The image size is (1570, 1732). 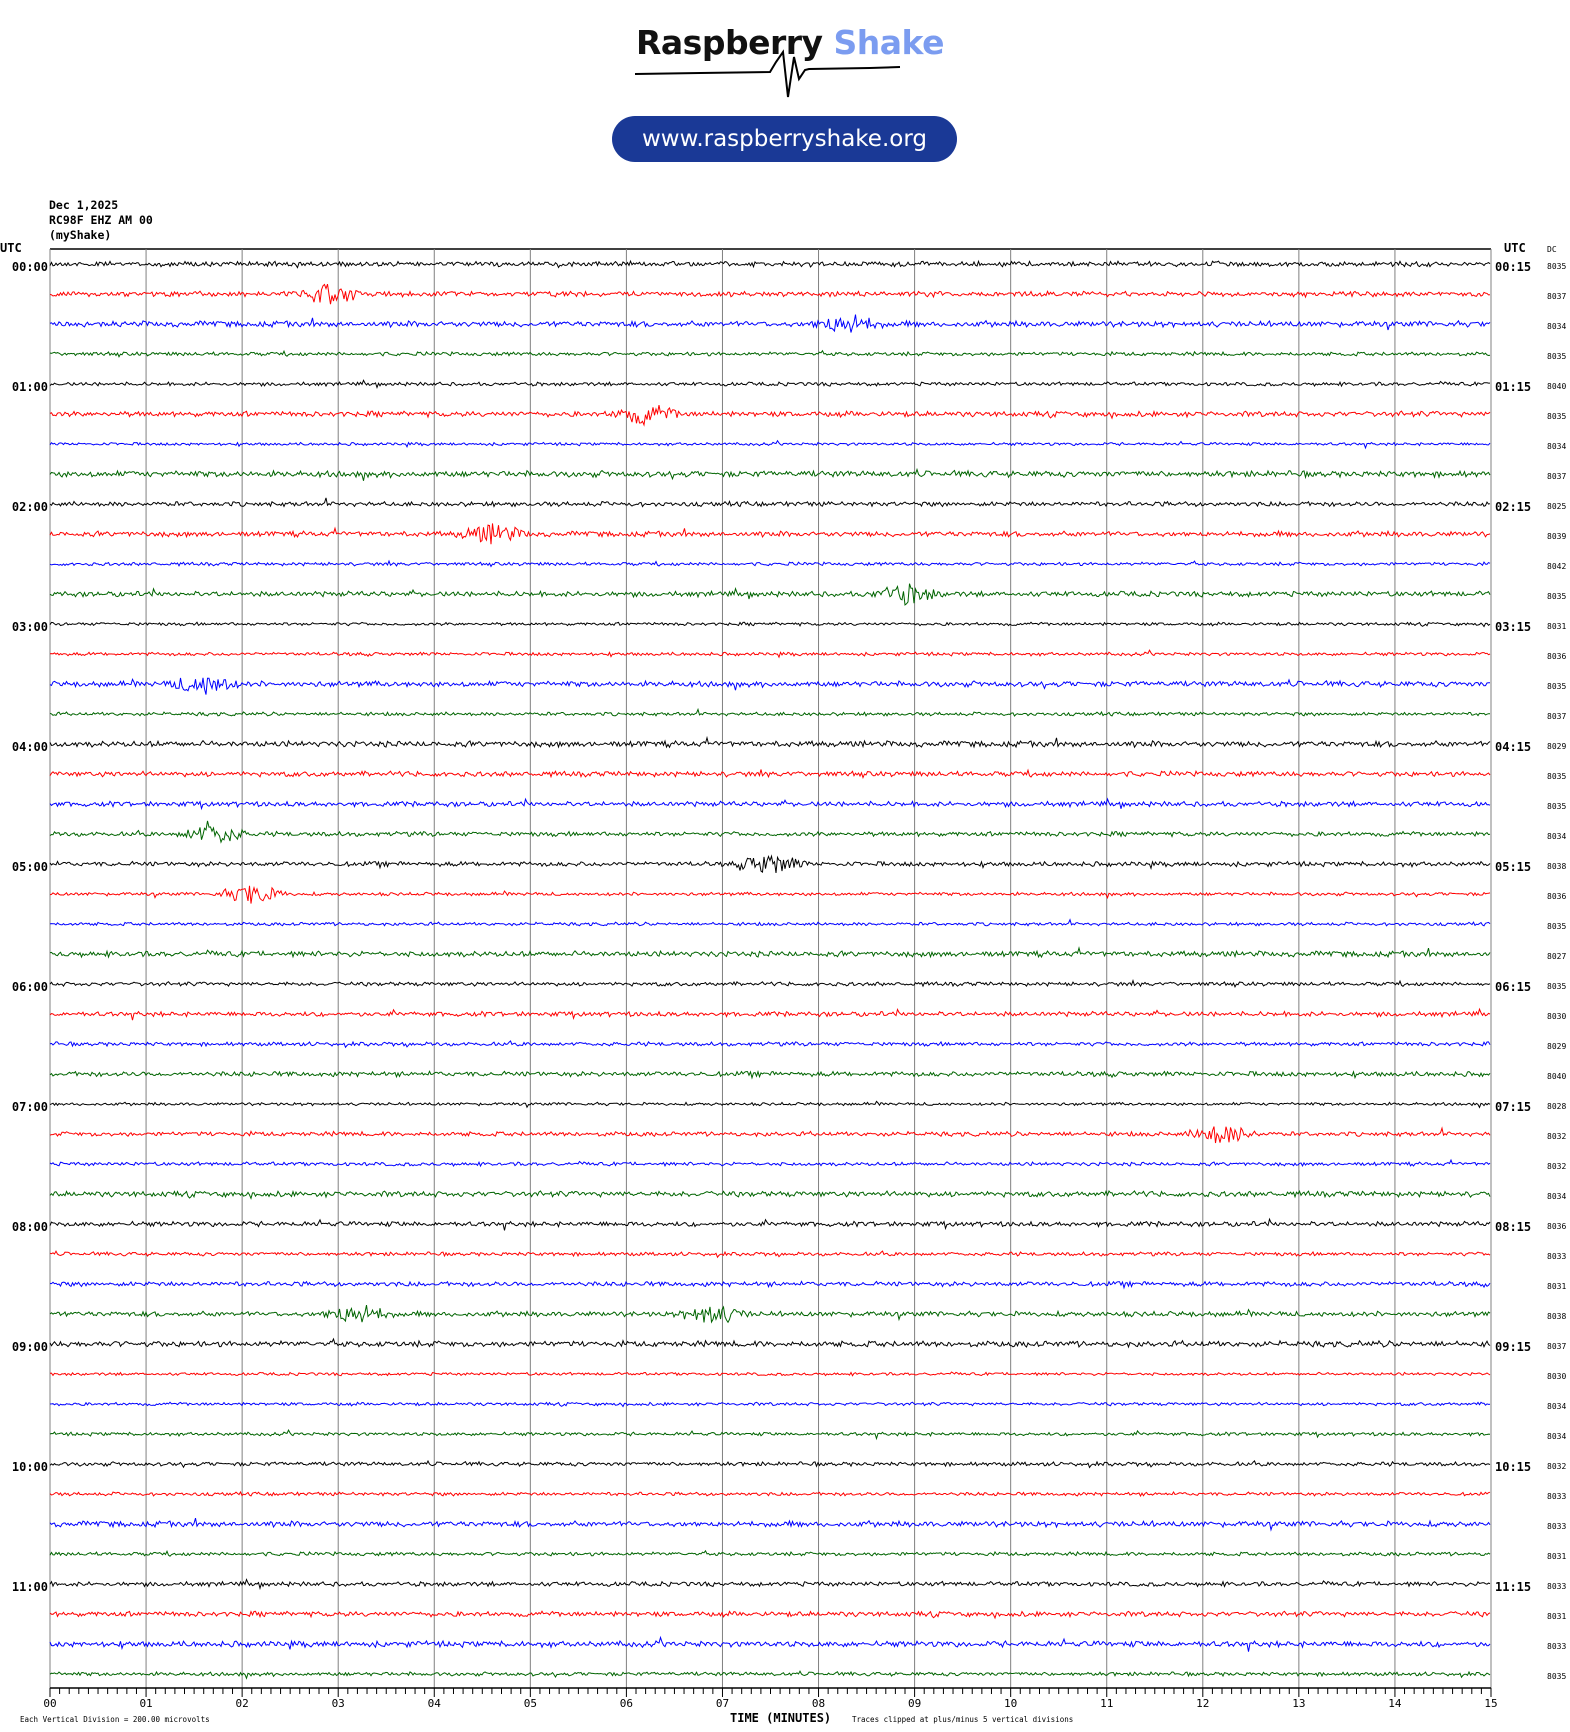 I want to click on right-hour-label: 11:15, so click(x=1513, y=1587).